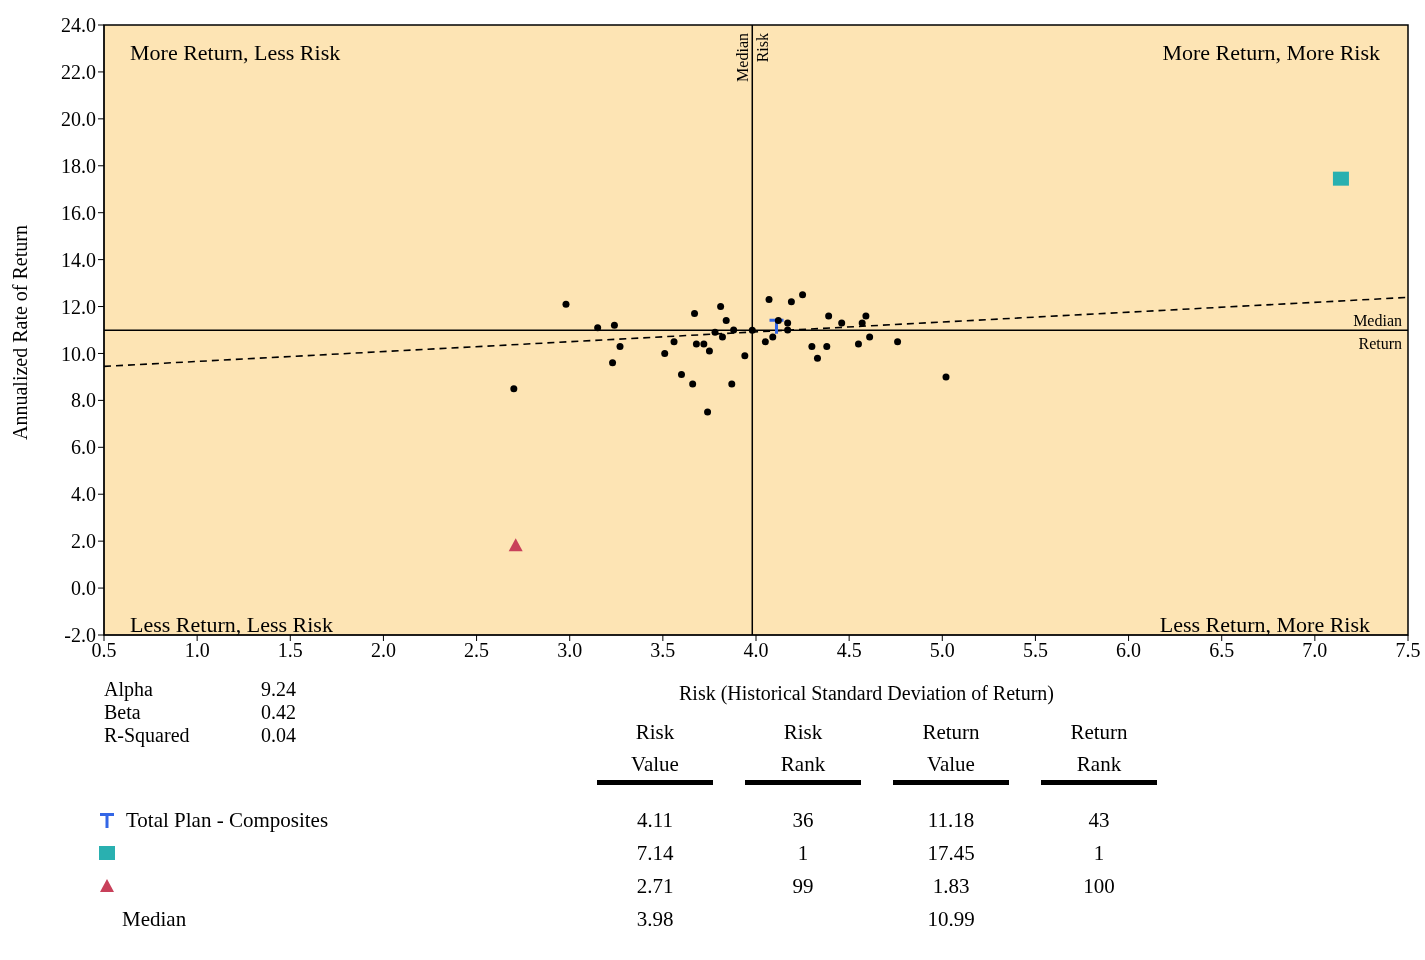 Image resolution: width=1425 pixels, height=960 pixels. Describe the element at coordinates (655, 919) in the screenshot. I see `data-label: 3.98` at that location.